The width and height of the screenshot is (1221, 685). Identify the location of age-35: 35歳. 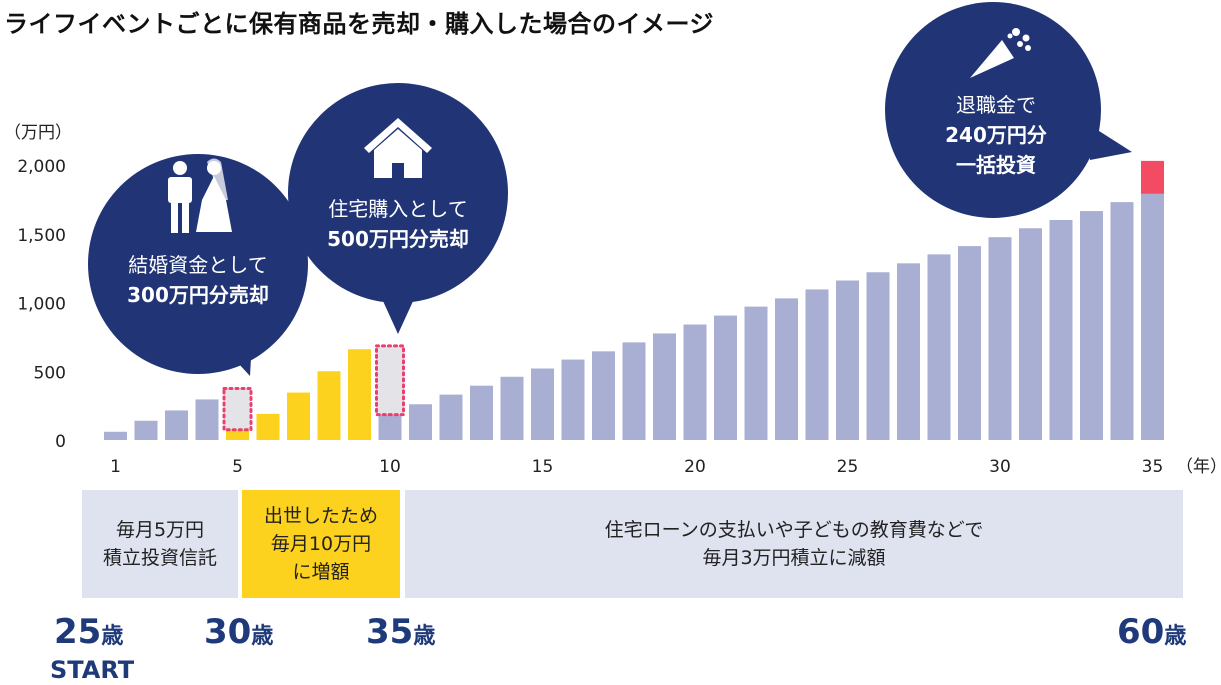
(400, 632).